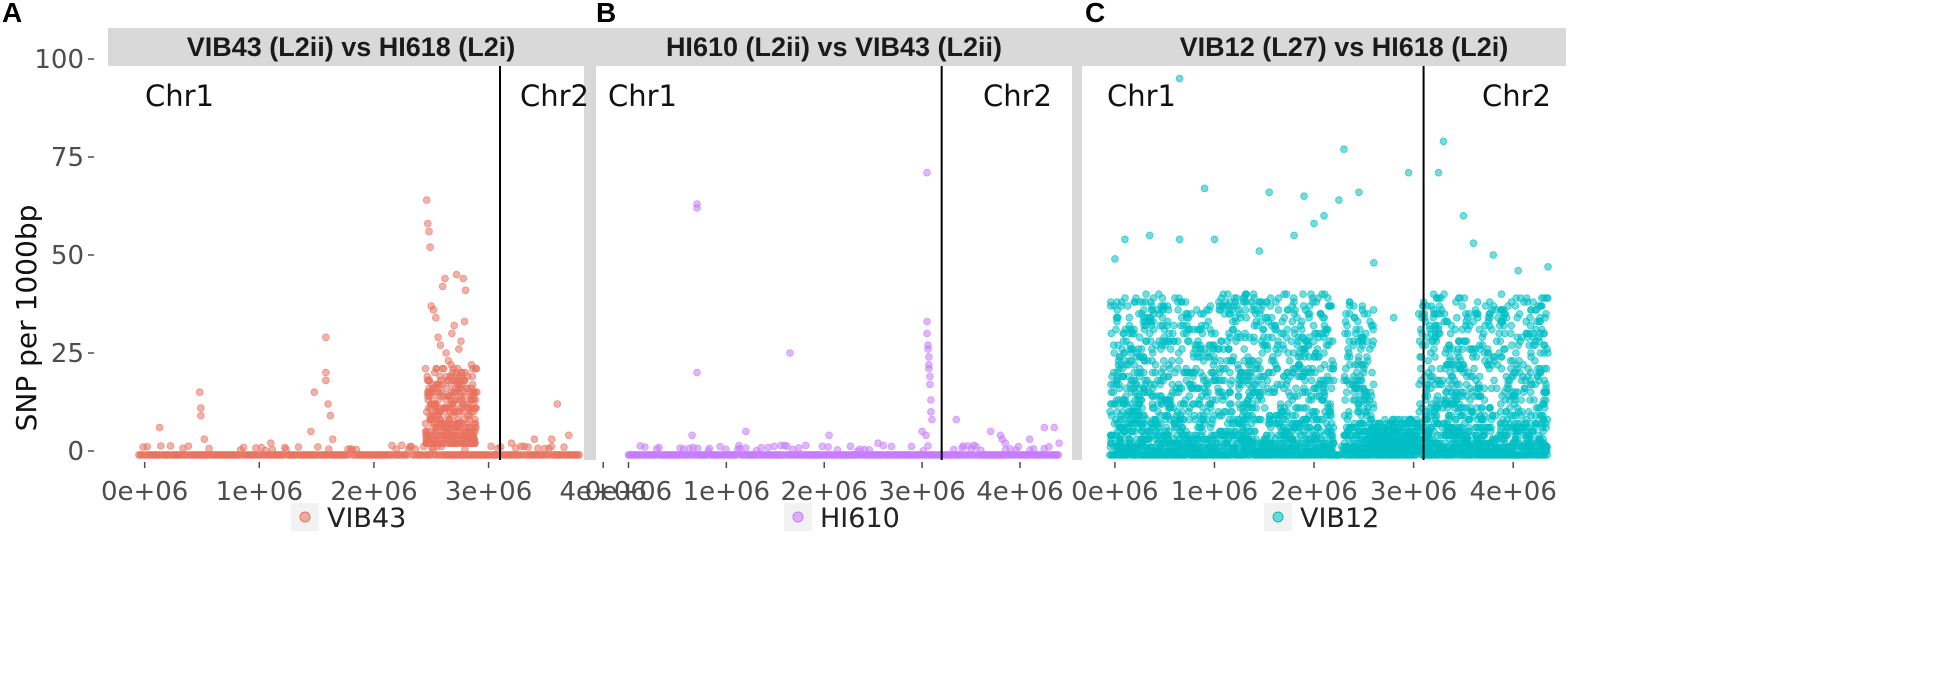 The height and width of the screenshot is (686, 1950). I want to click on scatter-points, so click(843, 313).